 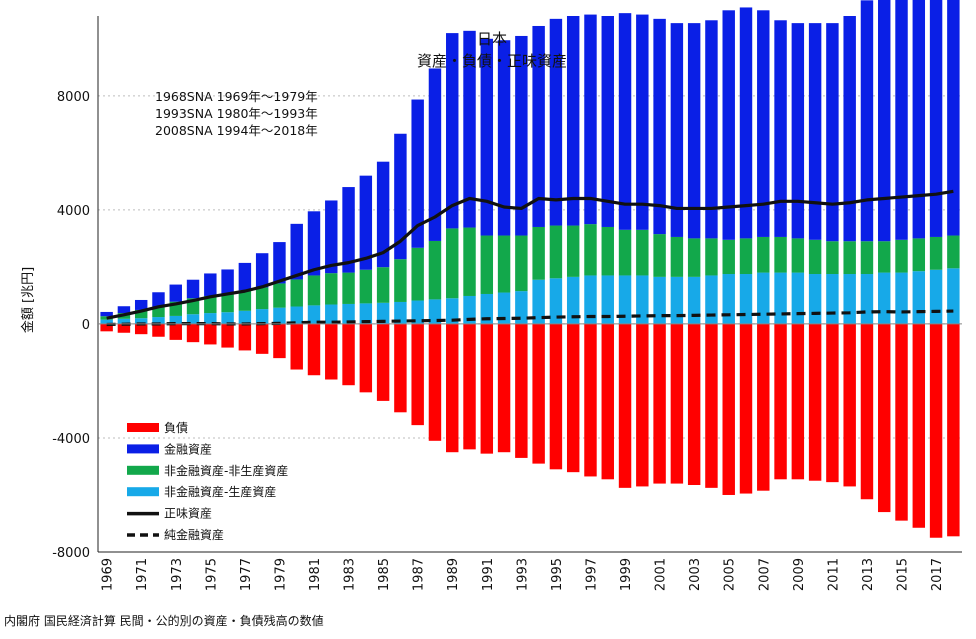 I want to click on bar-金融資産-2015, so click(x=901, y=120).